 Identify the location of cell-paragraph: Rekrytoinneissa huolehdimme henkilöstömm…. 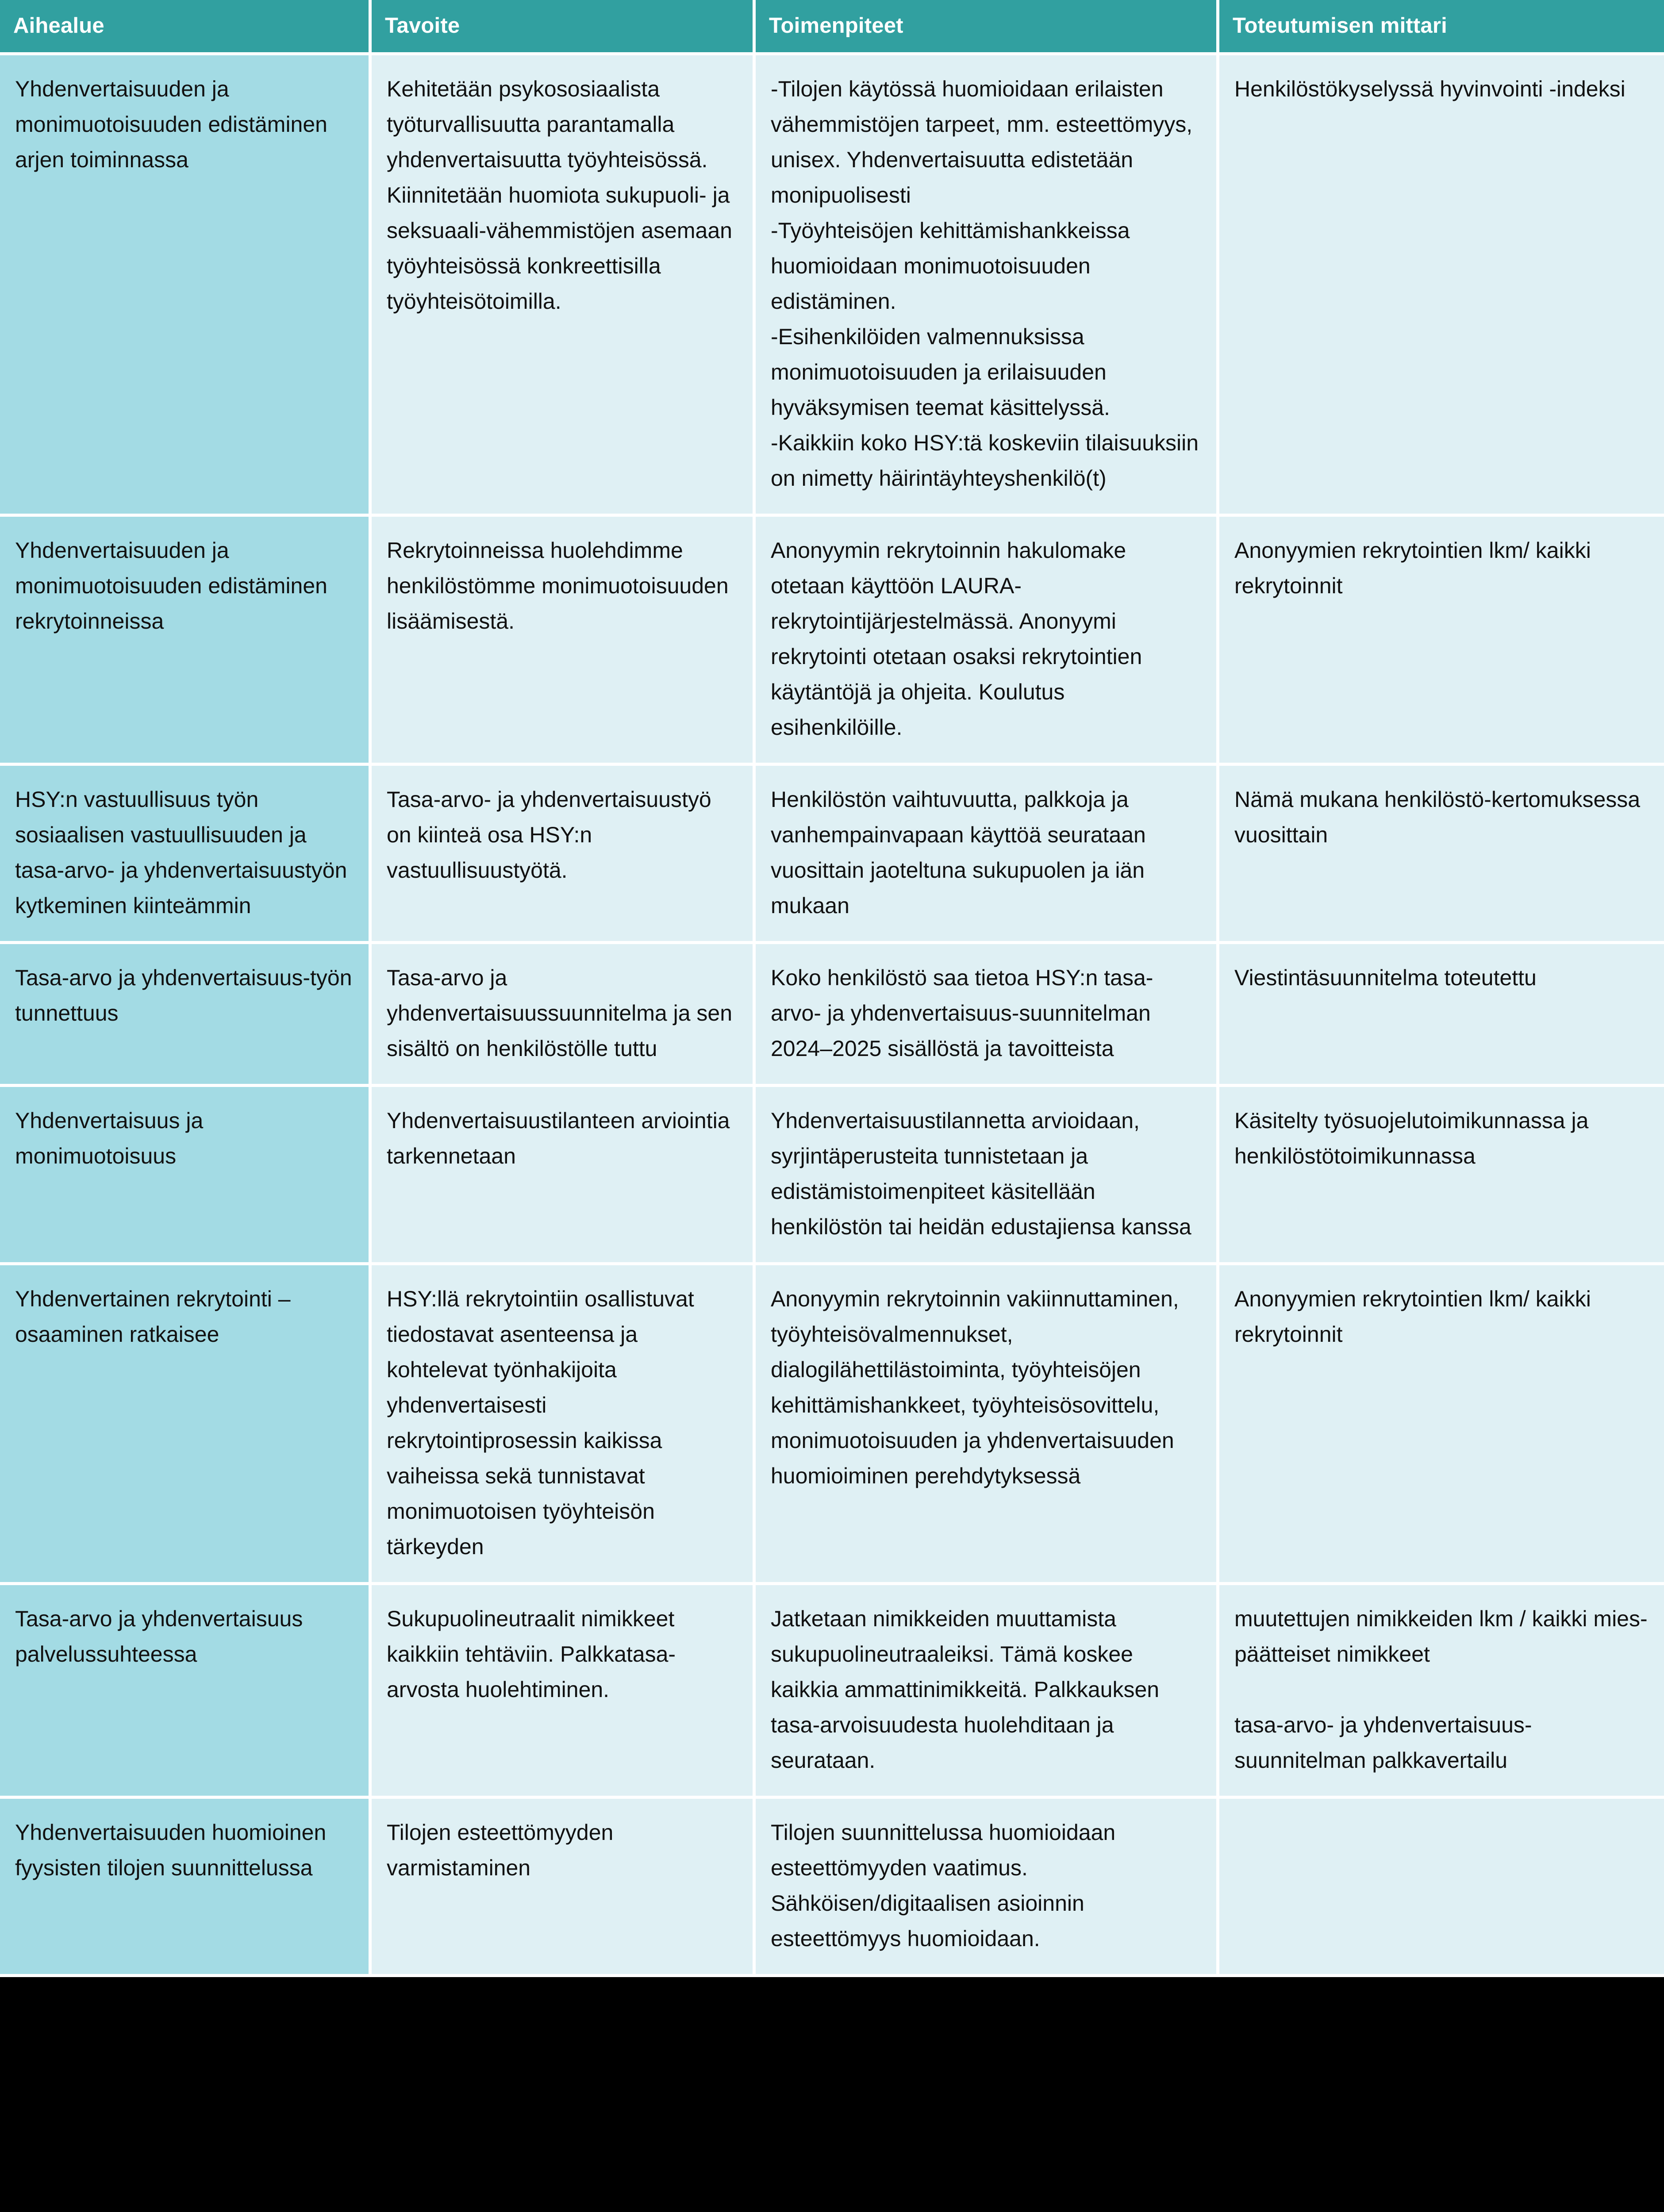
(563, 586).